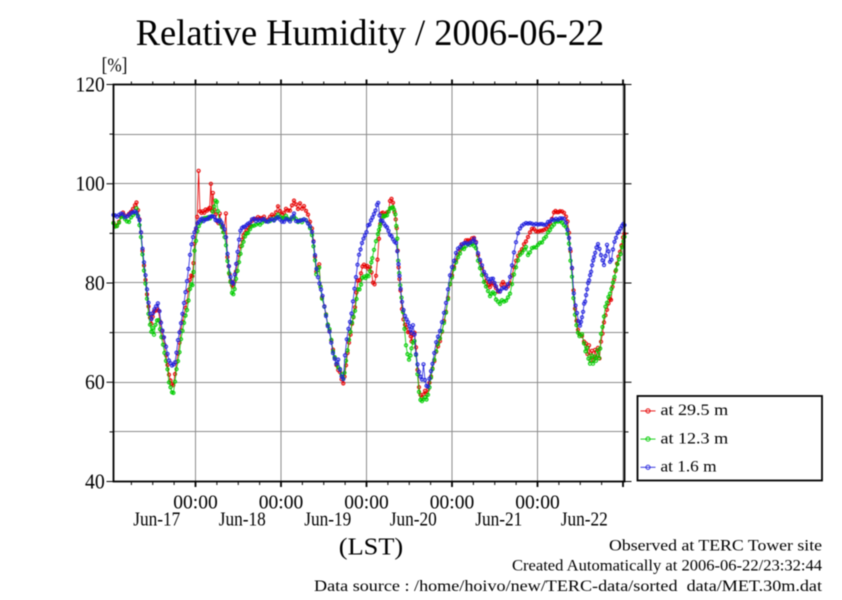 Image resolution: width=842 pixels, height=600 pixels. I want to click on svg-text: 100, so click(90, 184).